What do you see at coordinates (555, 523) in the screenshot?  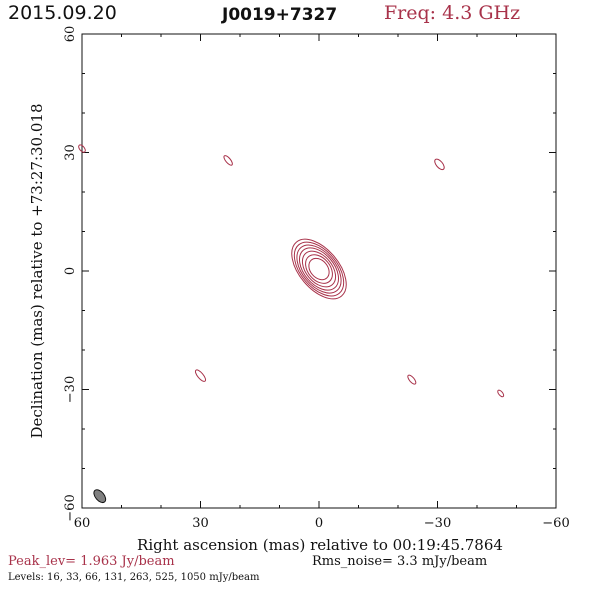 I see `x-tick-label: −60` at bounding box center [555, 523].